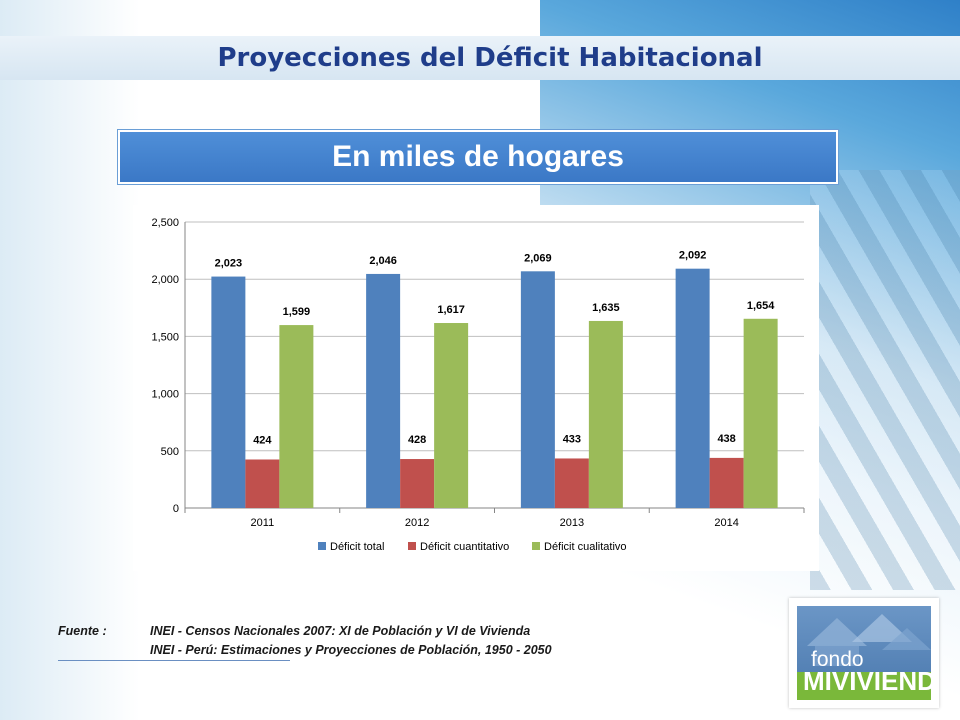 The image size is (960, 720). Describe the element at coordinates (761, 306) in the screenshot. I see `data-label: 1,654` at that location.